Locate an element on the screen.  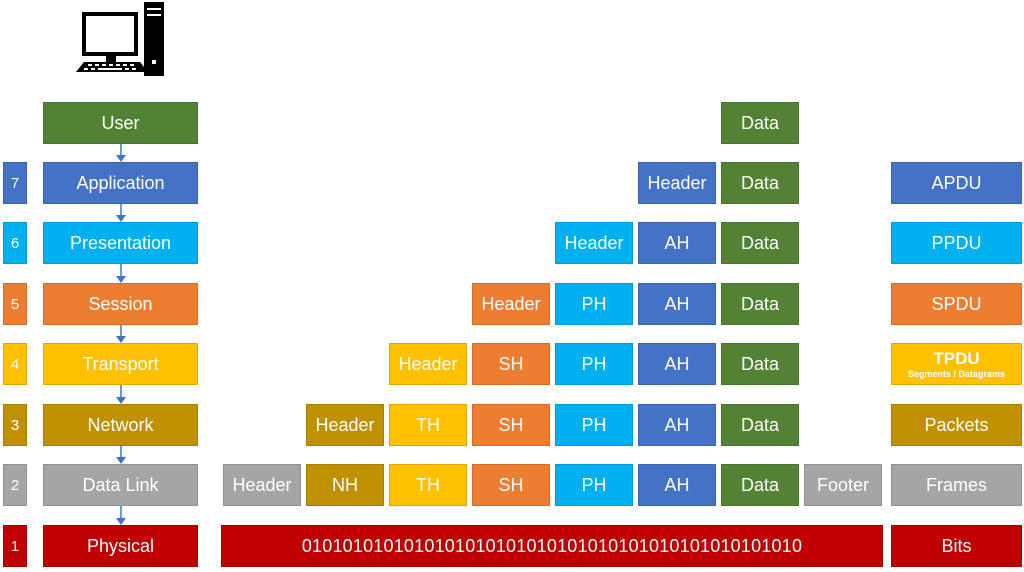
segment-ph-session: PH is located at coordinates (594, 304).